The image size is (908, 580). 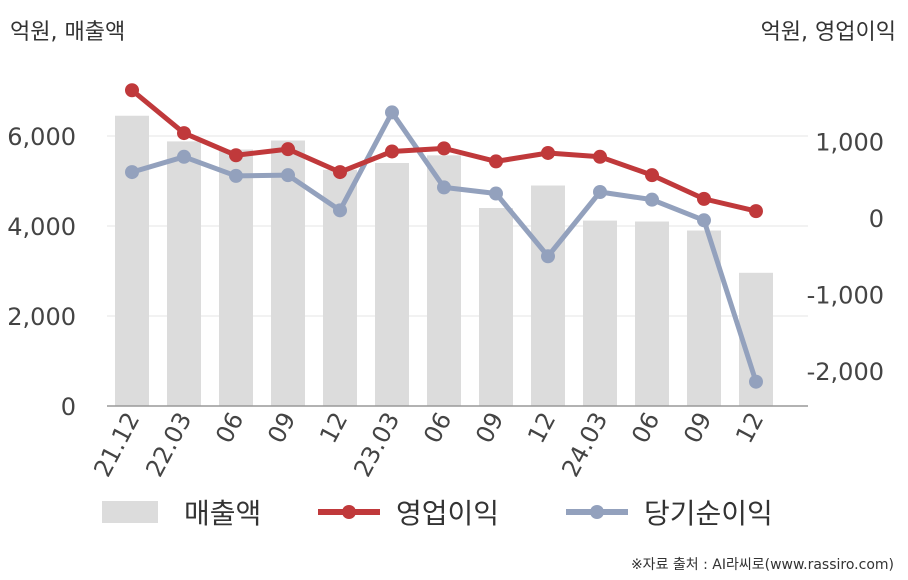 I want to click on x-axis-tick-label: 22.03, so click(x=168, y=444).